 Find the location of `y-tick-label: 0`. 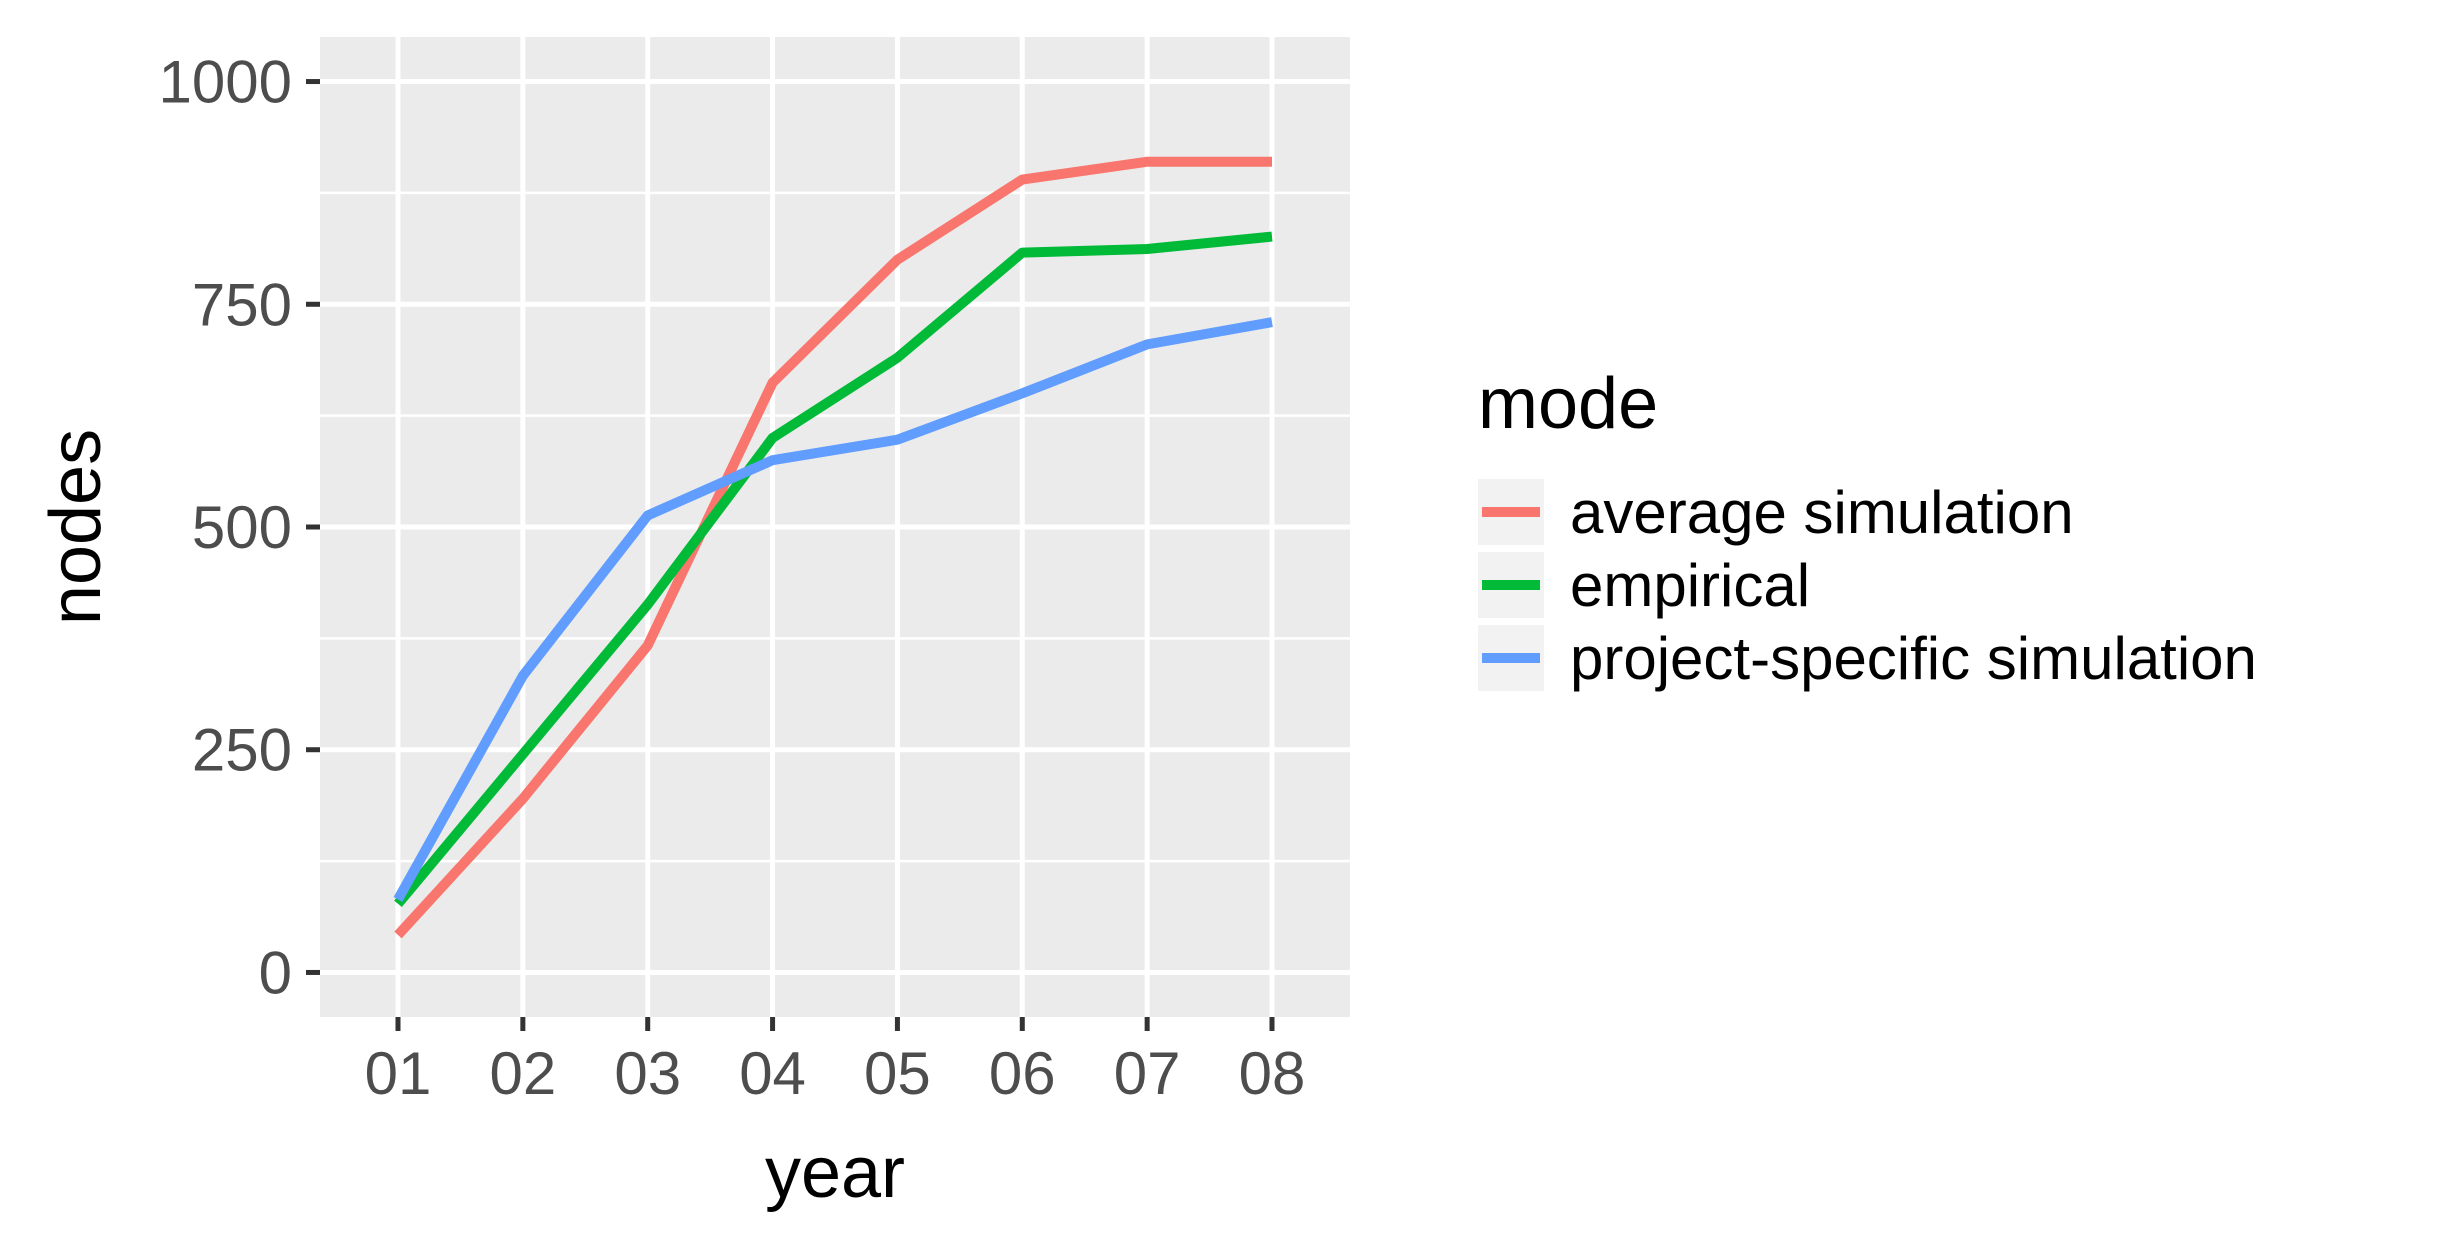

y-tick-label: 0 is located at coordinates (275, 972).